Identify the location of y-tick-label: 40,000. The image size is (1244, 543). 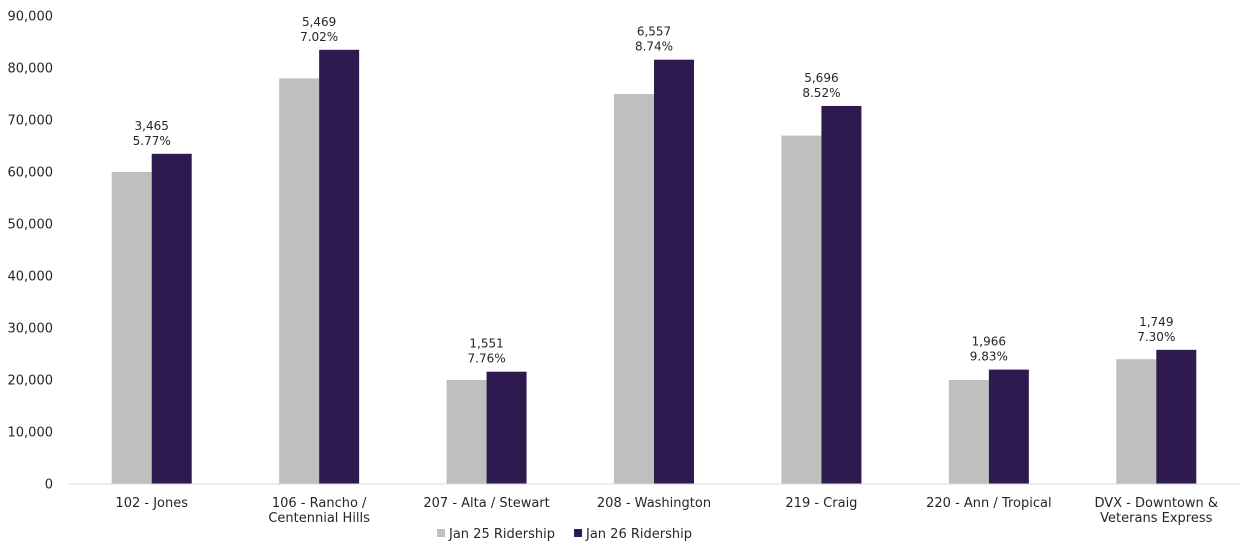
(31, 277).